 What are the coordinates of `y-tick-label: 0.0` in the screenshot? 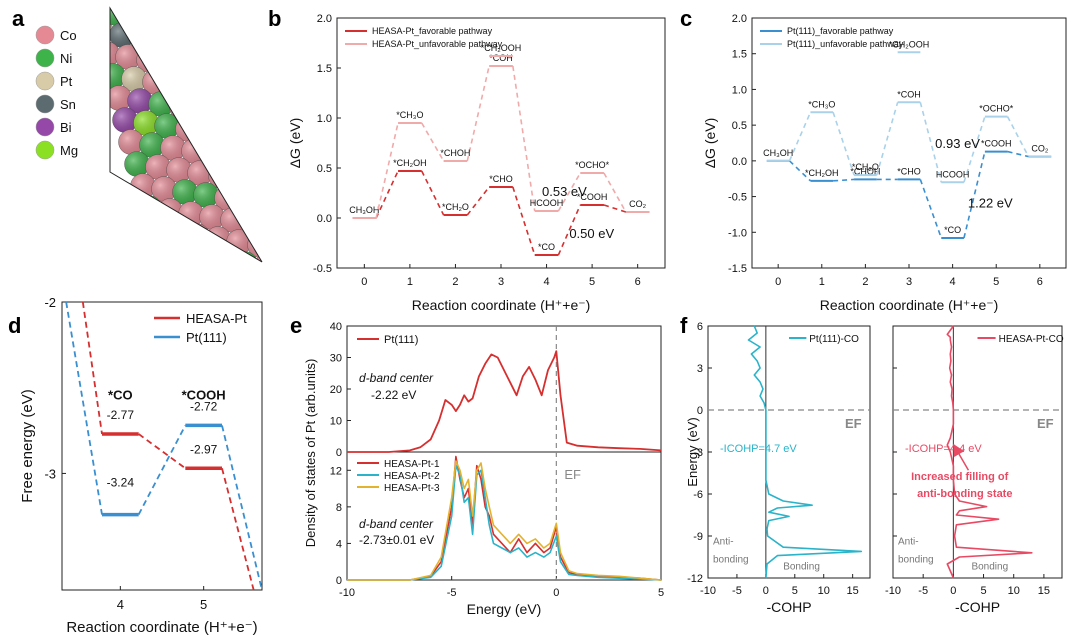 It's located at (739, 162).